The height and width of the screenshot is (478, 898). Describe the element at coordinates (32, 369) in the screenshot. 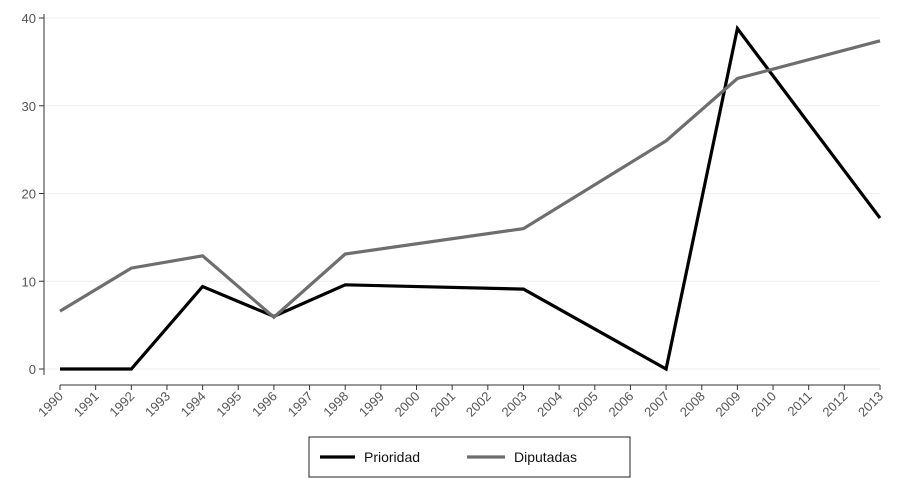

I see `y-tick-label: 0` at that location.